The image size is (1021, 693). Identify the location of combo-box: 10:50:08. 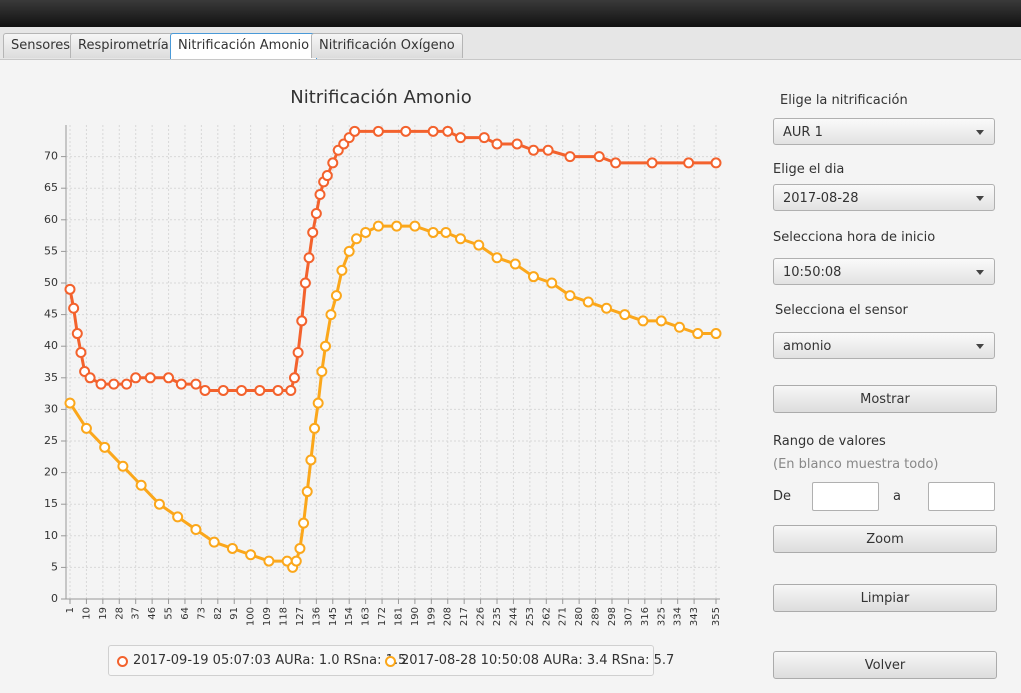
(884, 271).